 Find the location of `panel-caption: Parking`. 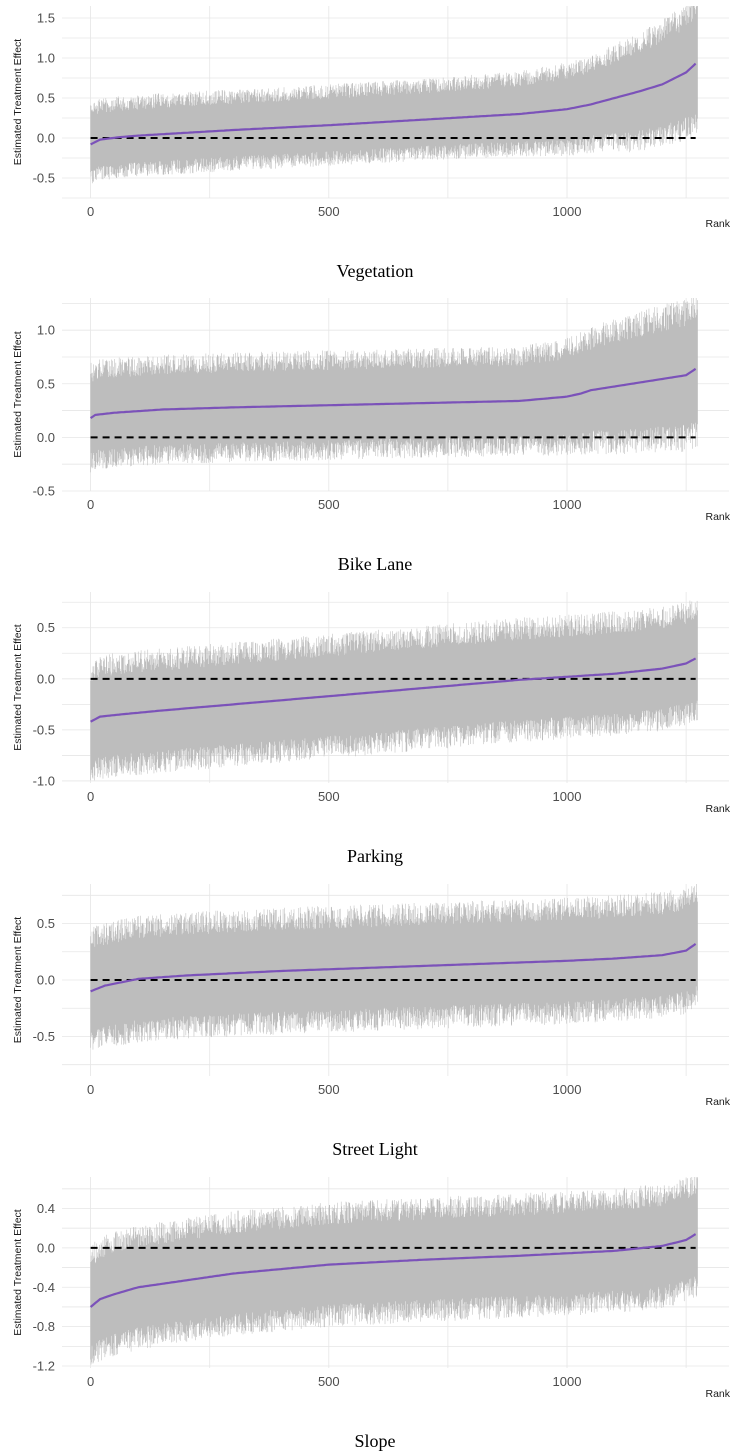

panel-caption: Parking is located at coordinates (375, 856).